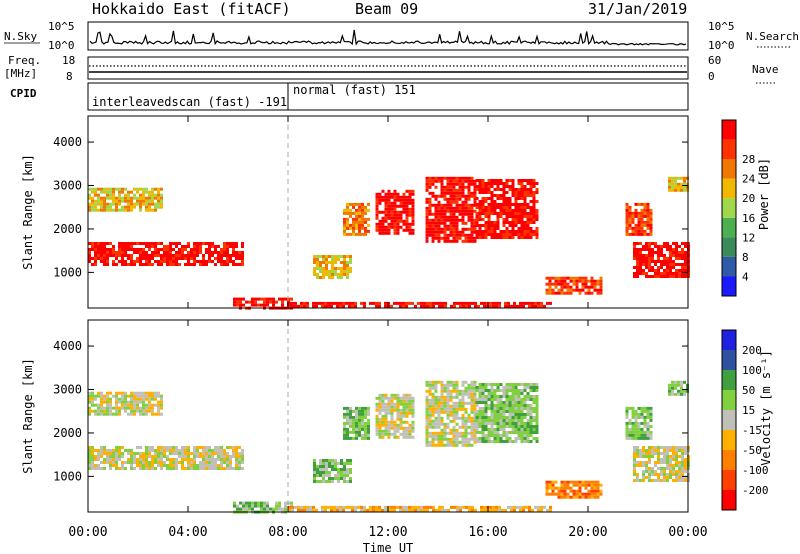  I want to click on x-tick-label: 08:00, so click(287, 532).